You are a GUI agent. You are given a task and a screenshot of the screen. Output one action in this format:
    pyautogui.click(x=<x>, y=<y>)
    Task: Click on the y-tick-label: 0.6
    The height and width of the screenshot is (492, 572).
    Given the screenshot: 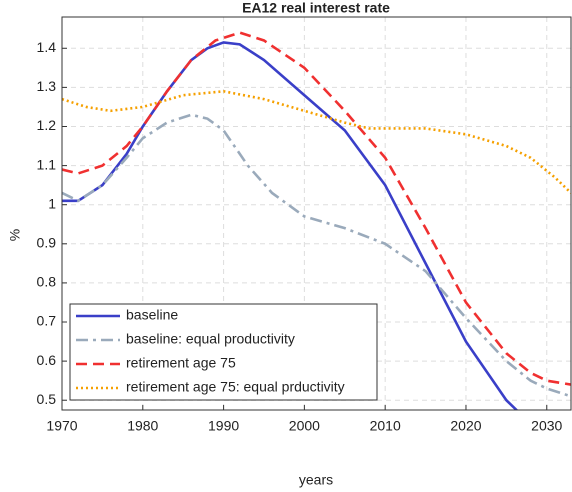 What is the action you would take?
    pyautogui.click(x=47, y=360)
    